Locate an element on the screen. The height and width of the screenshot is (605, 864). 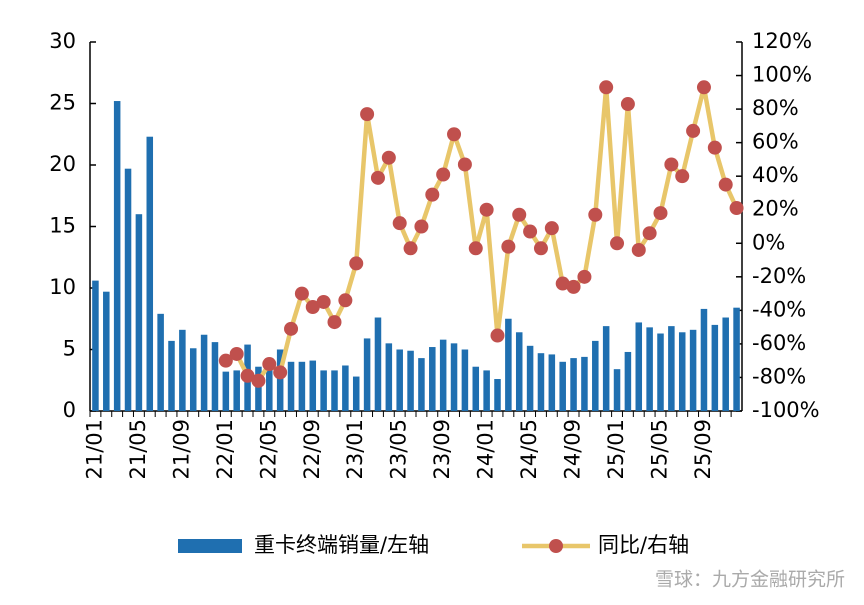
x-tick-label: 21/05 is located at coordinates (138, 449).